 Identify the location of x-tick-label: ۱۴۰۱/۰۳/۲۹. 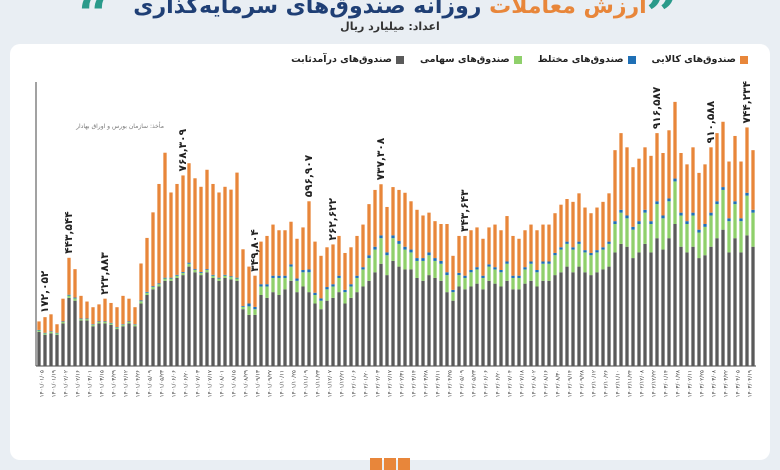
(115, 383).